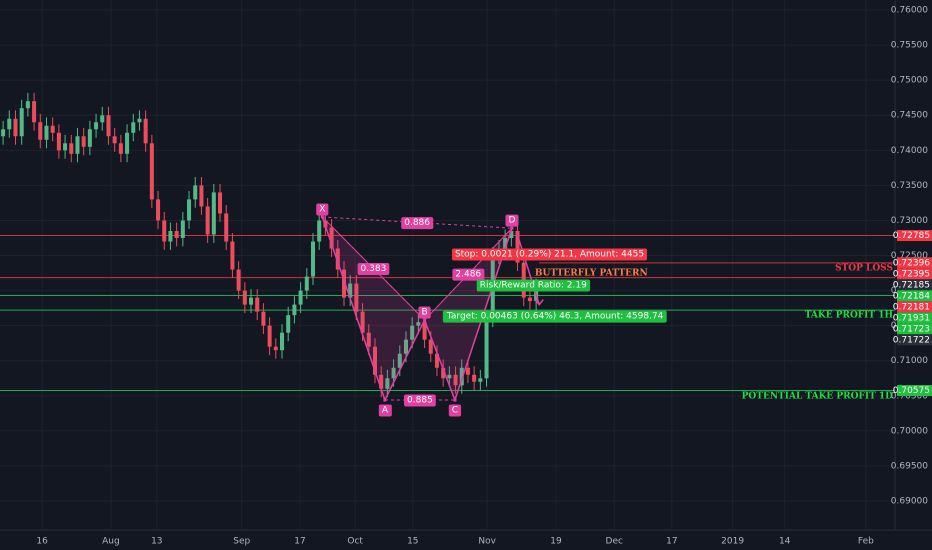 This screenshot has height=550, width=932. I want to click on label-box: 0.885, so click(420, 400).